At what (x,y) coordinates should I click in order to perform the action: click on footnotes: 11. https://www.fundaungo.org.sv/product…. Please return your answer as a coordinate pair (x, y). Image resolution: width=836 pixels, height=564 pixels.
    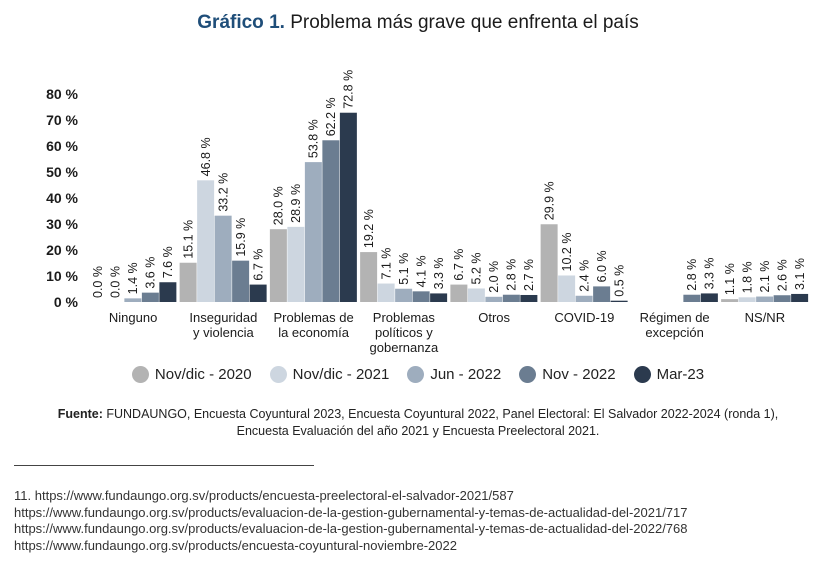
    Looking at the image, I should click on (351, 521).